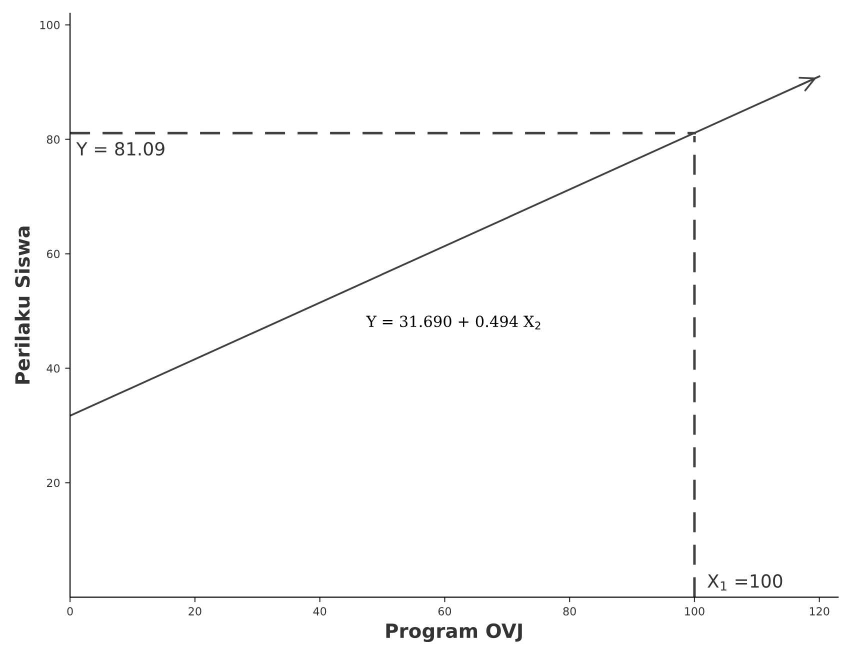 The height and width of the screenshot is (671, 844). I want to click on x-axis-title: Program OVJ, so click(454, 632).